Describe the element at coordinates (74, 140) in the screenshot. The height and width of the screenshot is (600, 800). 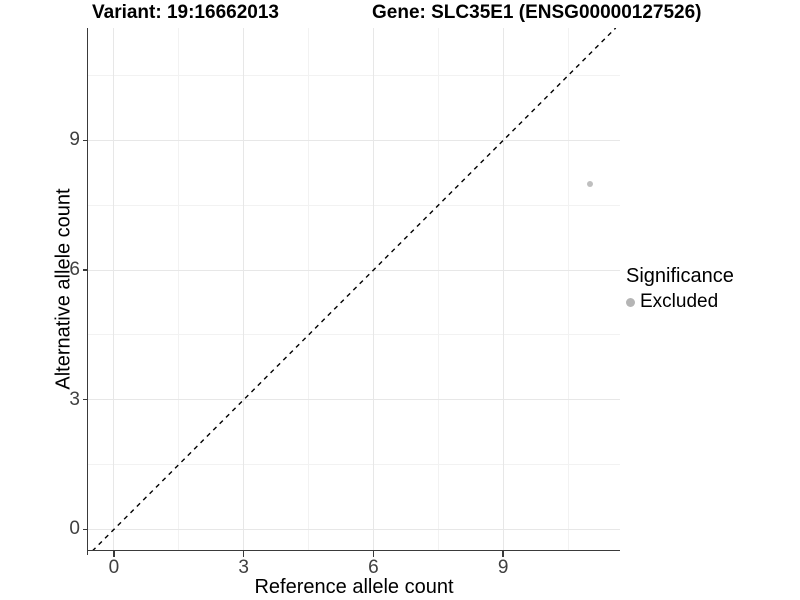
I see `y-tick-label: 9` at that location.